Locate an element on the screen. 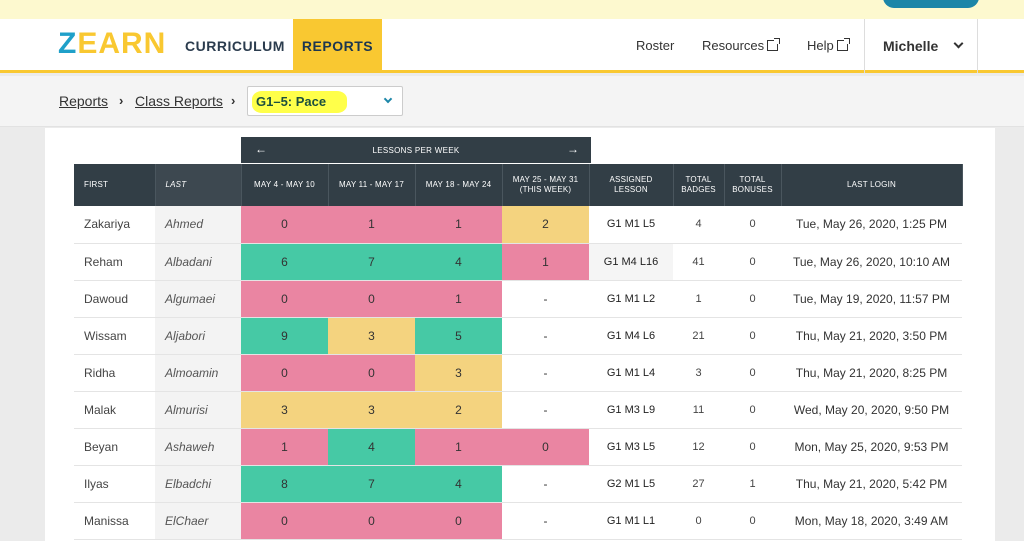 This screenshot has width=1024, height=541. last-login: Mon, May 18, 2020, 3:49 AM is located at coordinates (871, 521).